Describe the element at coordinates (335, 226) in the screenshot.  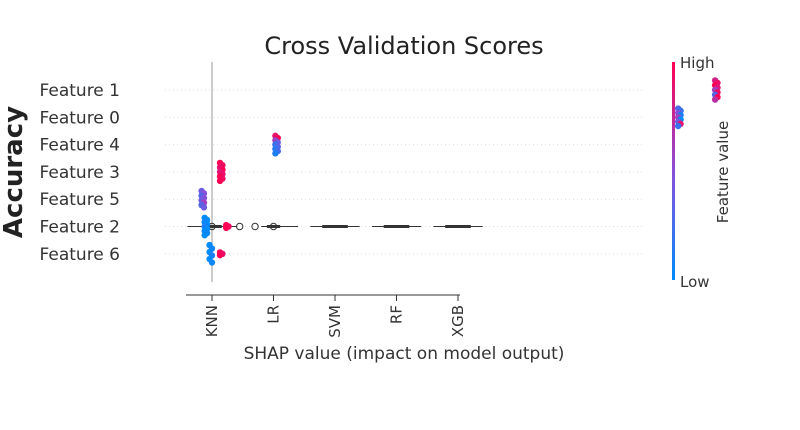
I see `box-plots` at that location.